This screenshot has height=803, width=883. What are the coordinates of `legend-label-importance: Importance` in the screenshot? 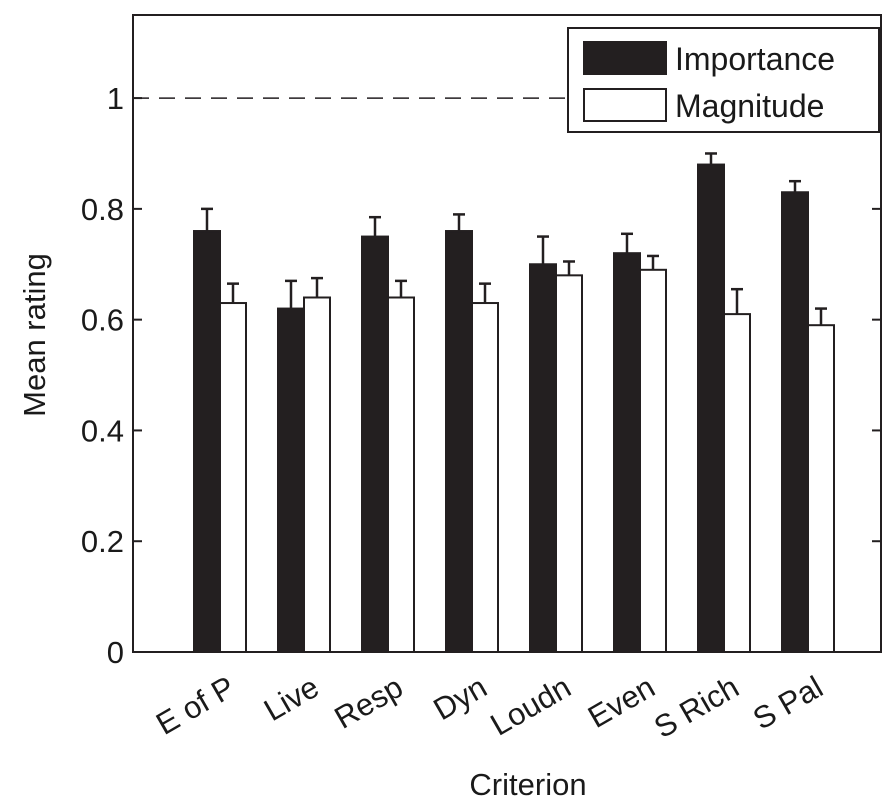 It's located at (755, 59).